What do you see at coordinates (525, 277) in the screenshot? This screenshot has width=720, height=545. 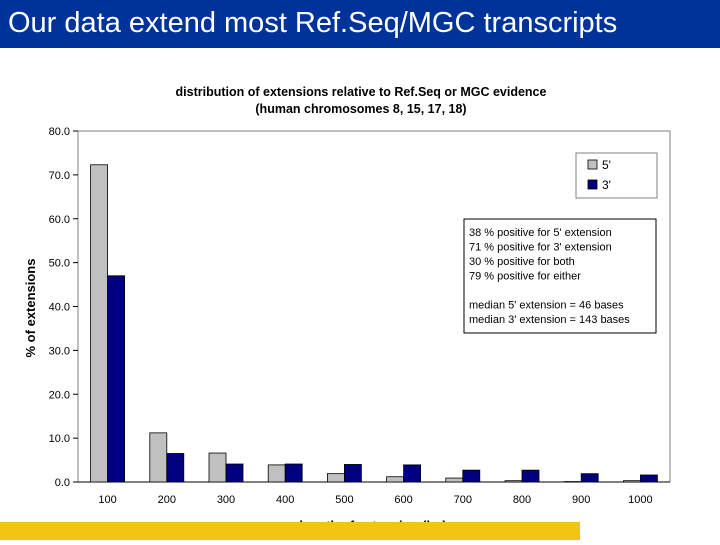 I see `annotation-line: 79 % positive for either` at bounding box center [525, 277].